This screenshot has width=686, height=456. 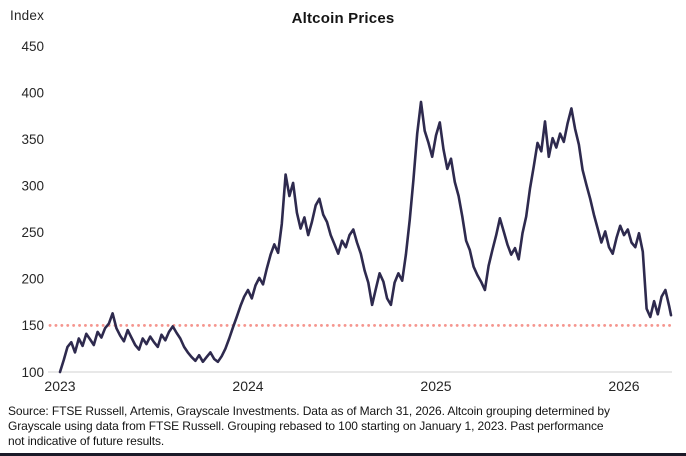 What do you see at coordinates (32, 209) in the screenshot?
I see `y-axis-tick-labels: 100 150 200 250 300 350 400 450` at bounding box center [32, 209].